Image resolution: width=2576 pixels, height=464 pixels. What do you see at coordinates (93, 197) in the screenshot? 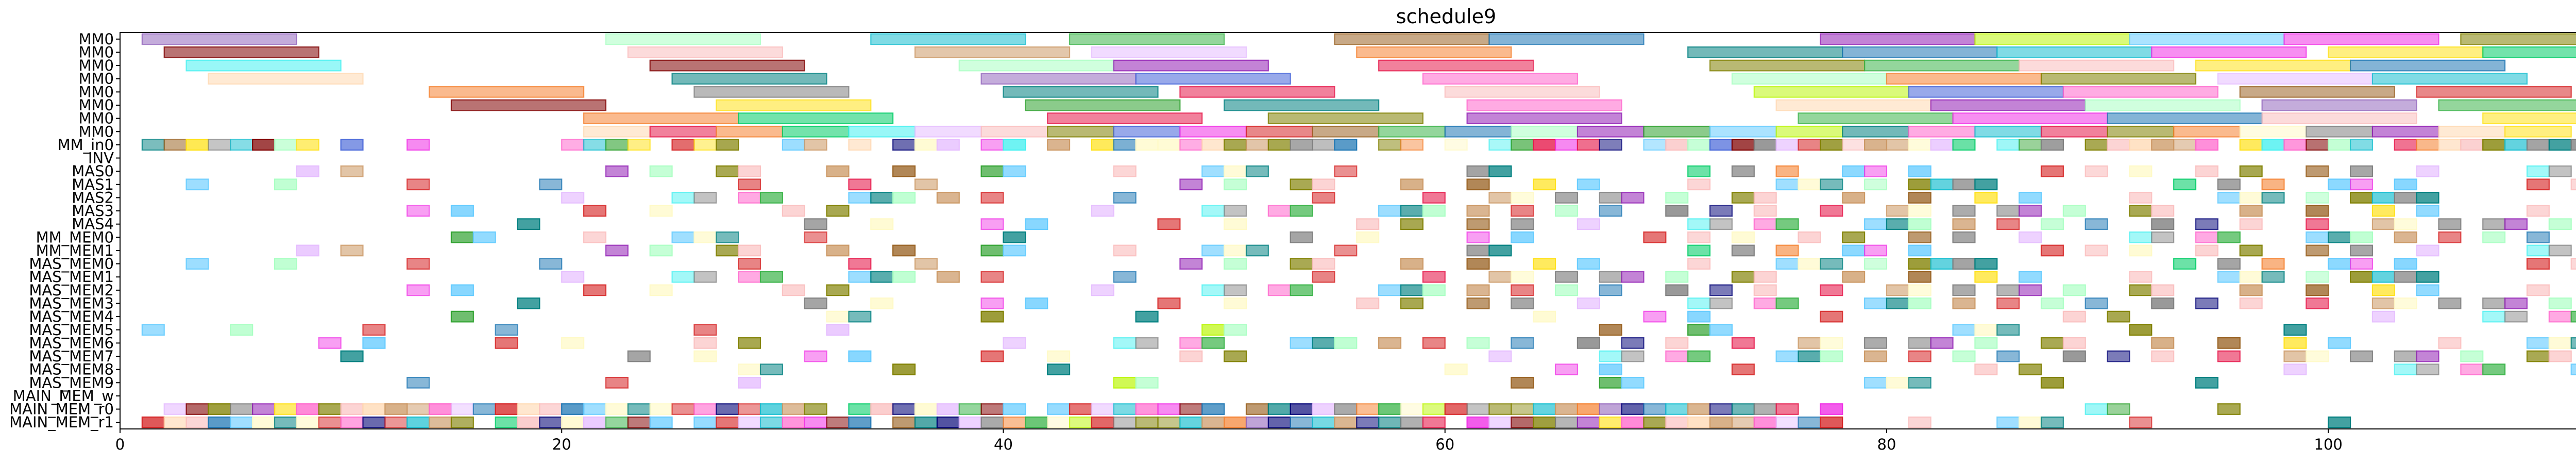
I see `y-tick-label: MAS2` at bounding box center [93, 197].